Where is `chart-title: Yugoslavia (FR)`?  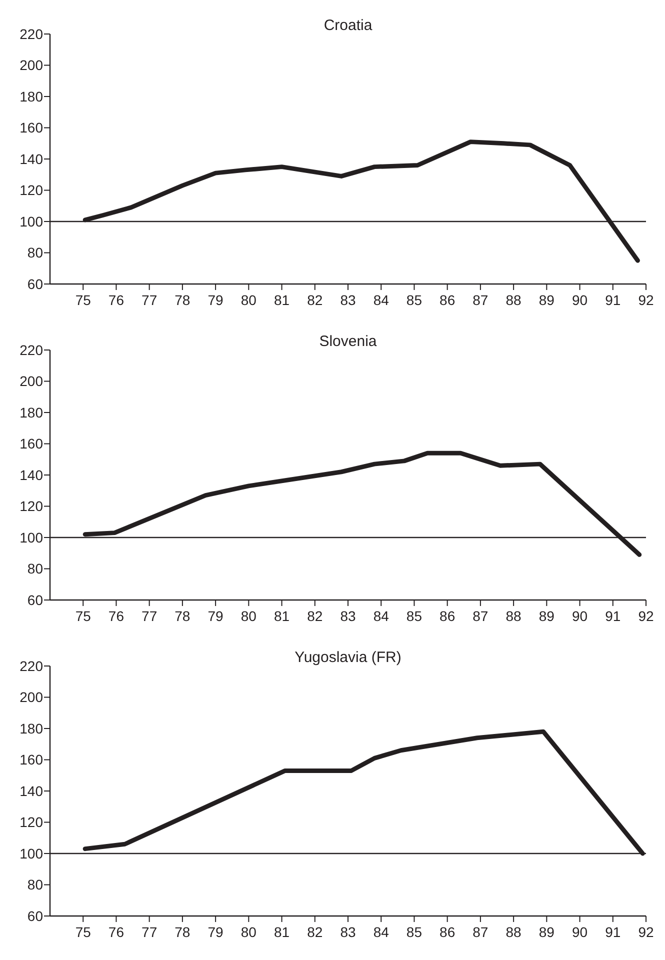
chart-title: Yugoslavia (FR) is located at coordinates (348, 657).